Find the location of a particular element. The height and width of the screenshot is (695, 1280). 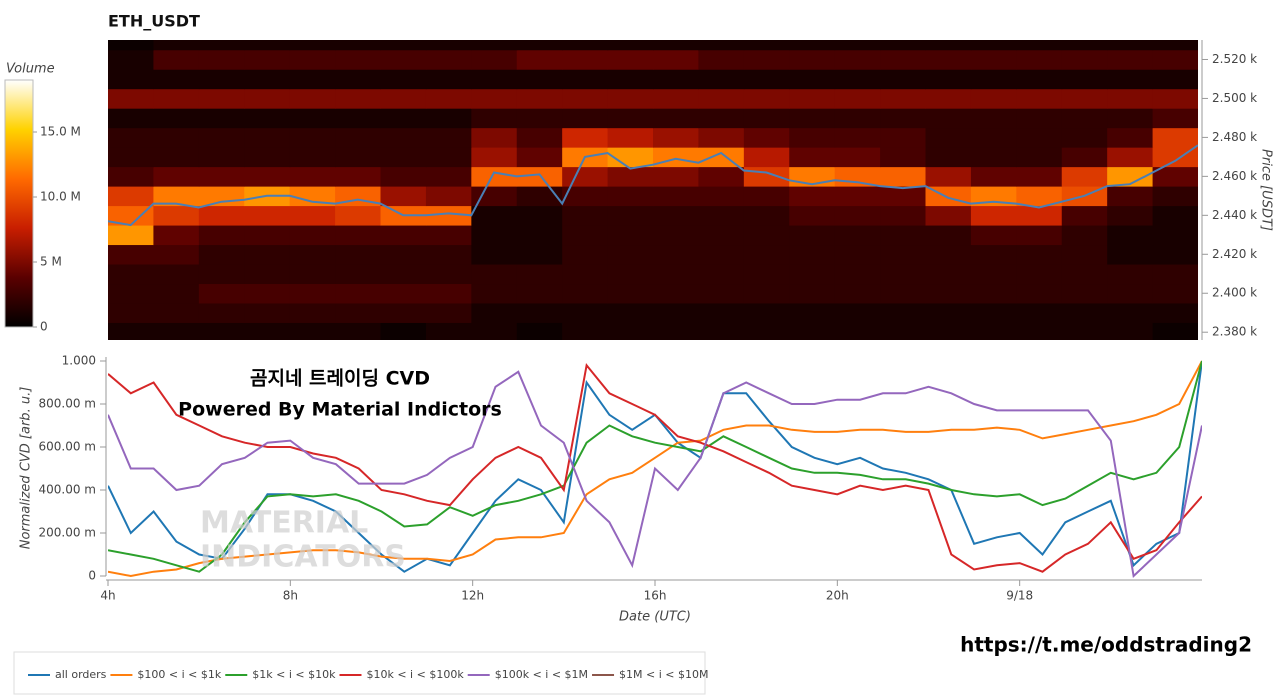

y-tick-label: 2.400 k is located at coordinates (1234, 293).